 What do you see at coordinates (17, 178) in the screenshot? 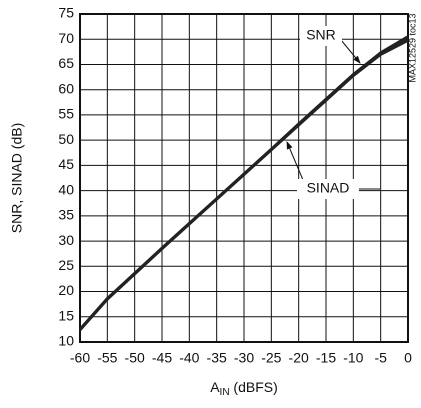
I see `y-axis-label: SNR, SINAD (dB)` at bounding box center [17, 178].